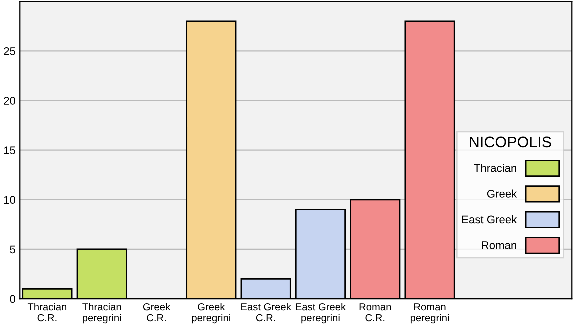  What do you see at coordinates (211, 313) in the screenshot?
I see `x-tick-label: Greek peregrini` at bounding box center [211, 313].